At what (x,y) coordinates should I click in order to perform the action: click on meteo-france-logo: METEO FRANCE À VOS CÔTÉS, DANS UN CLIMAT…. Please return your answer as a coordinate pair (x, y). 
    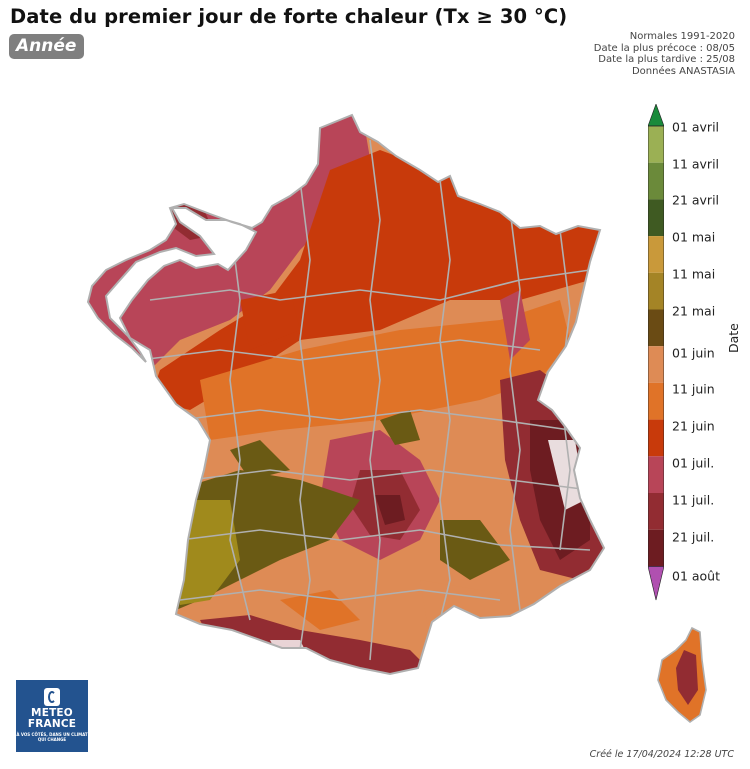
    Looking at the image, I should click on (52, 716).